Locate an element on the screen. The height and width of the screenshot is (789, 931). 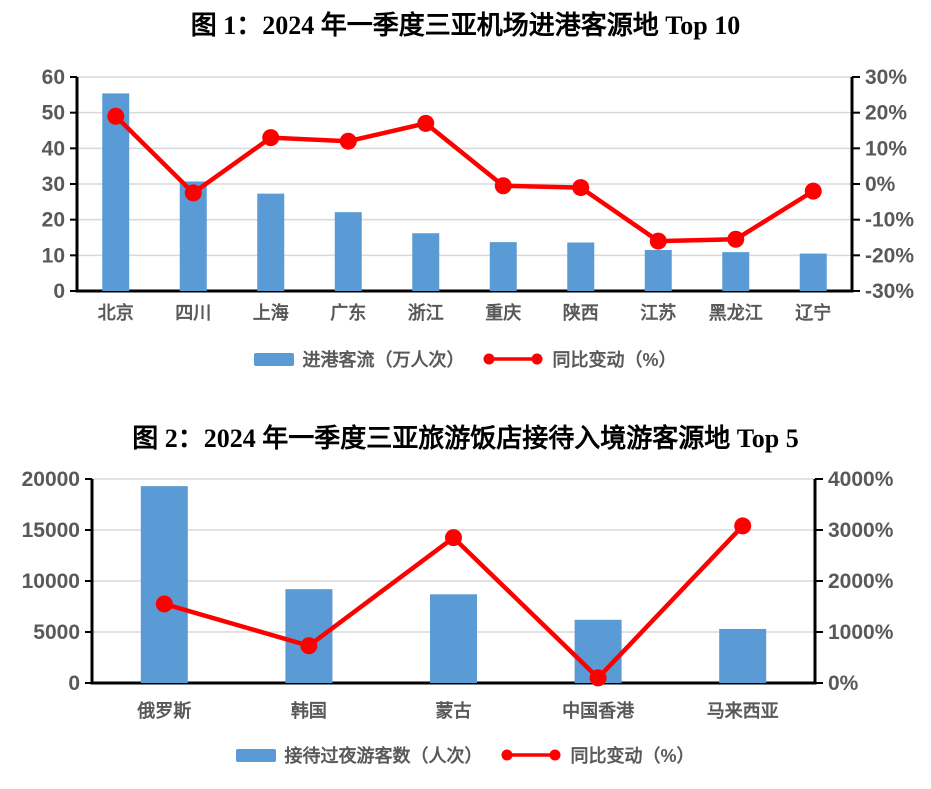
category-label: 辽宁 is located at coordinates (813, 312).